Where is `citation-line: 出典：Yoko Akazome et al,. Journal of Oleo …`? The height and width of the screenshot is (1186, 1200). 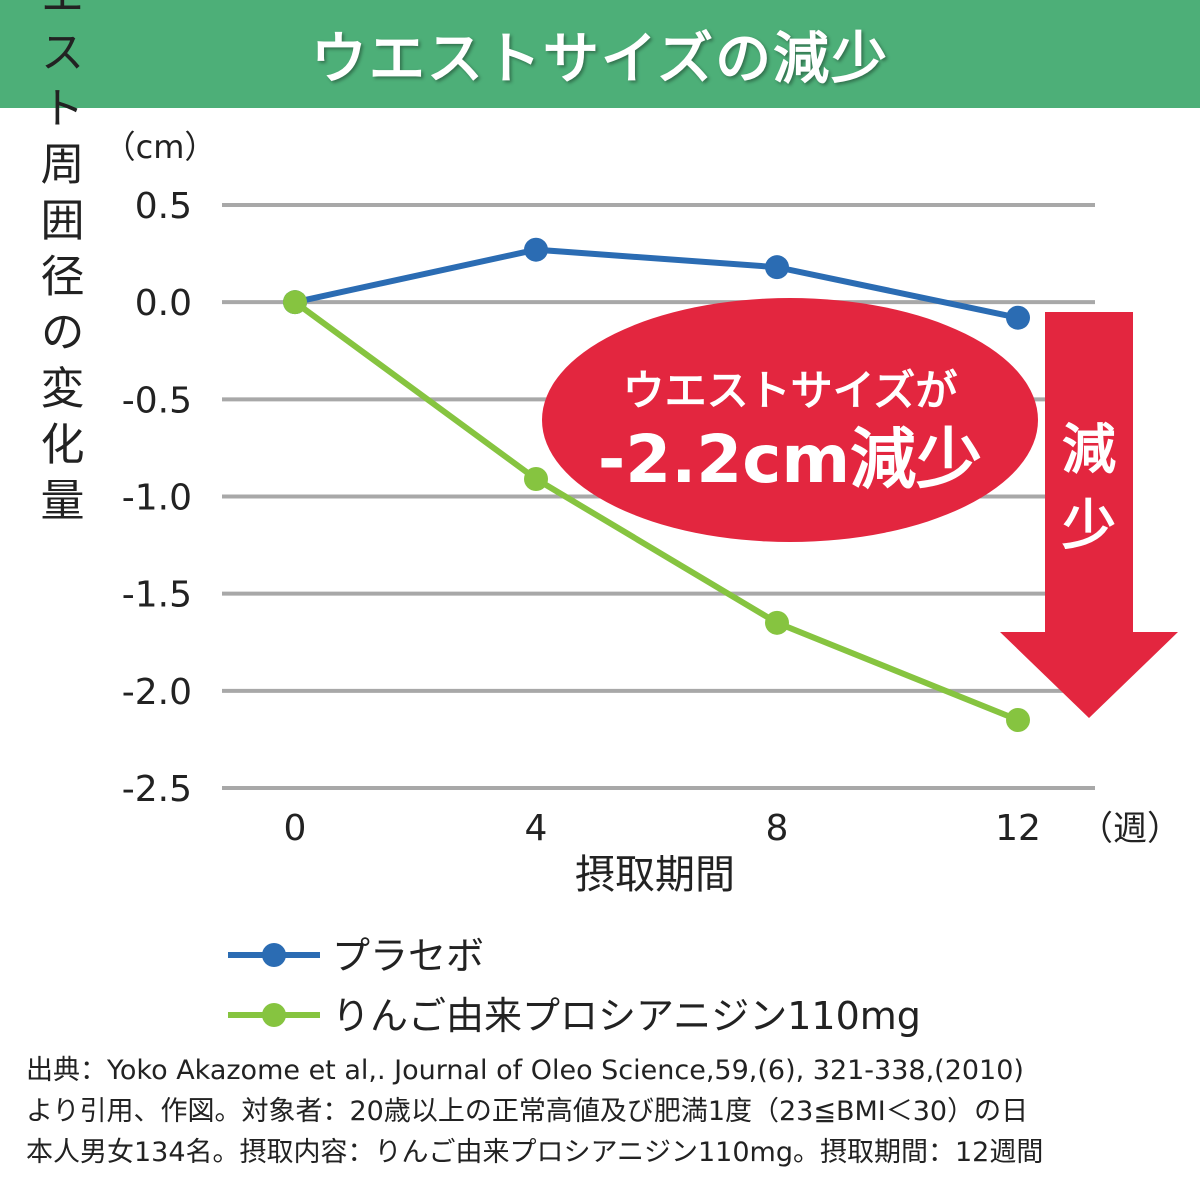
citation-line: 出典：Yoko Akazome et al,. Journal of Oleo … is located at coordinates (525, 1070).